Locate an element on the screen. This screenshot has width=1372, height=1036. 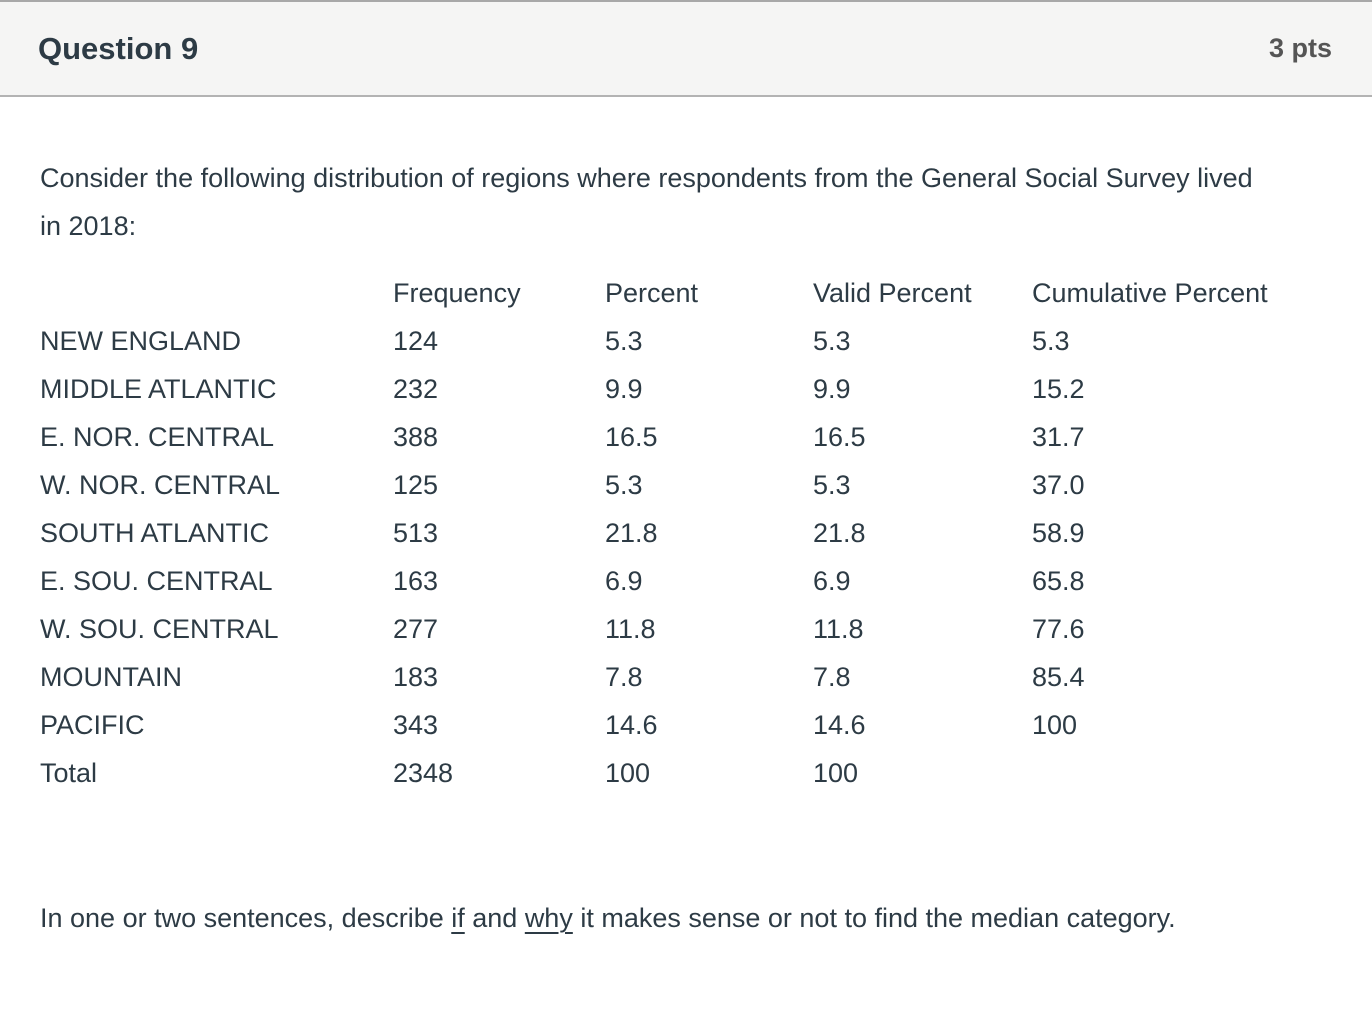
table-row: NEW ENGLAND 124 5.3 5.3 5.3 is located at coordinates (676, 341).